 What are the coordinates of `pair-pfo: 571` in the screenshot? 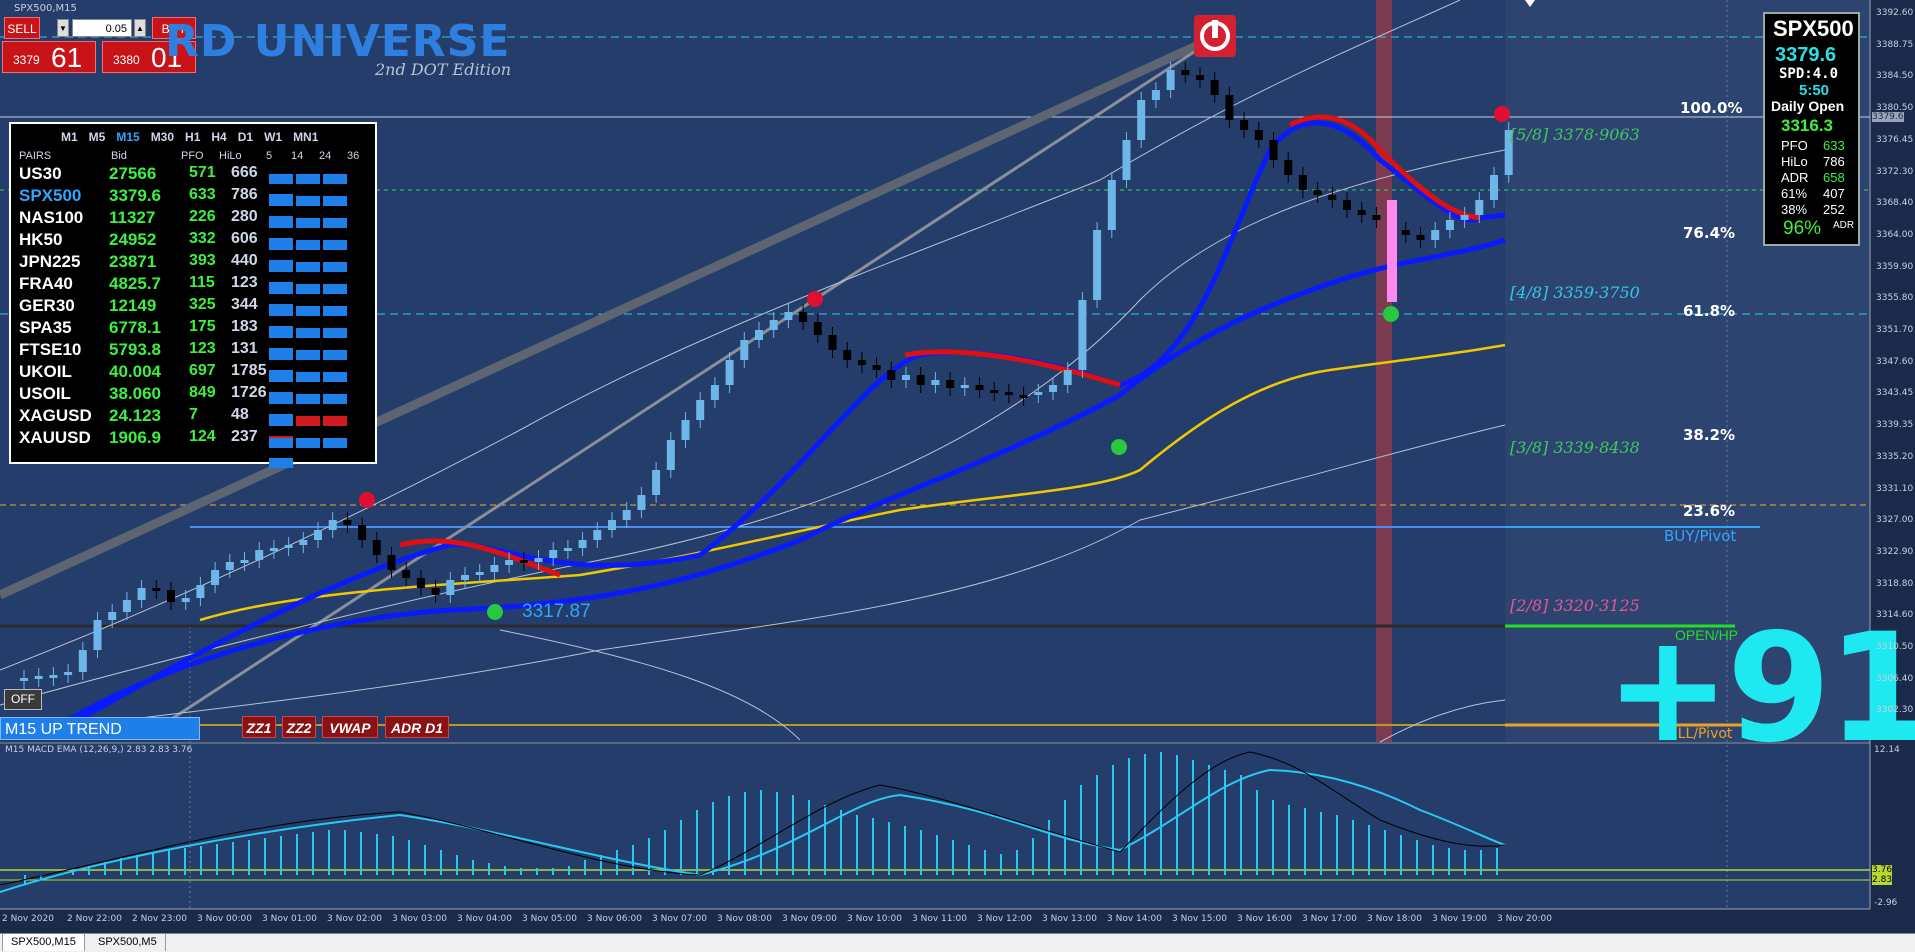 It's located at (202, 172).